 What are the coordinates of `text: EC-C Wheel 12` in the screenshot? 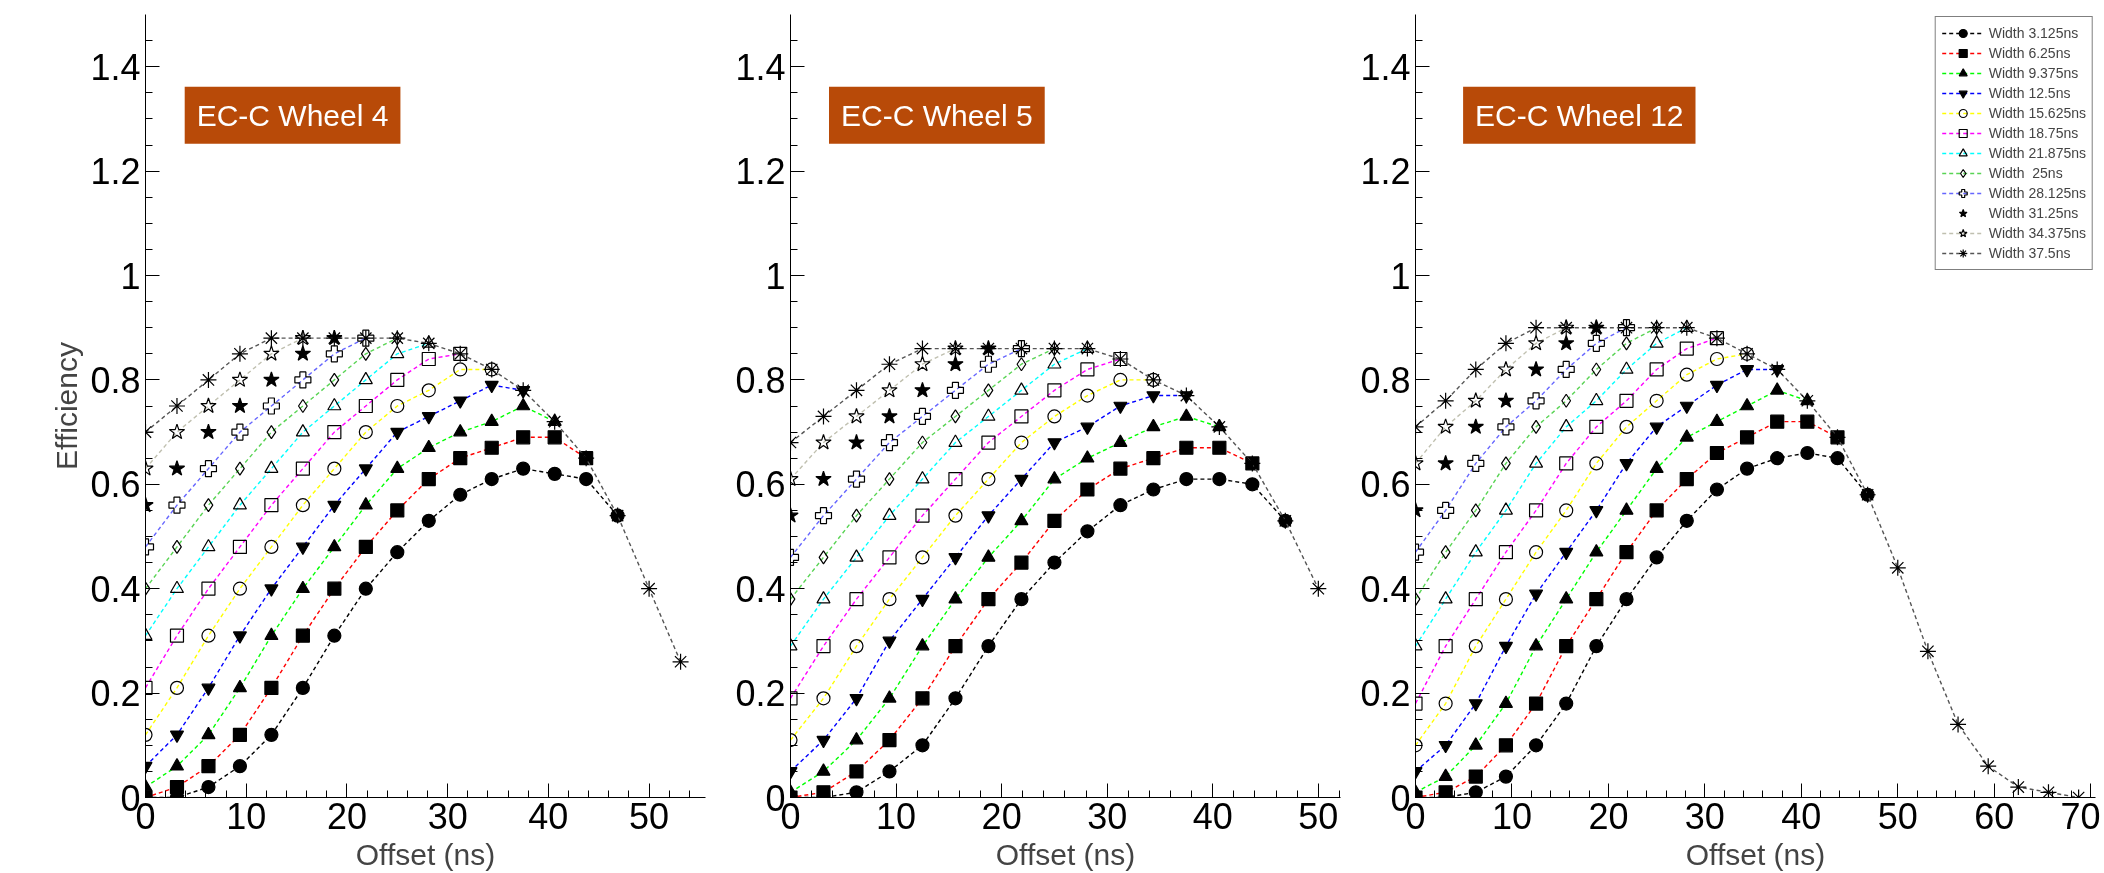 It's located at (1579, 115).